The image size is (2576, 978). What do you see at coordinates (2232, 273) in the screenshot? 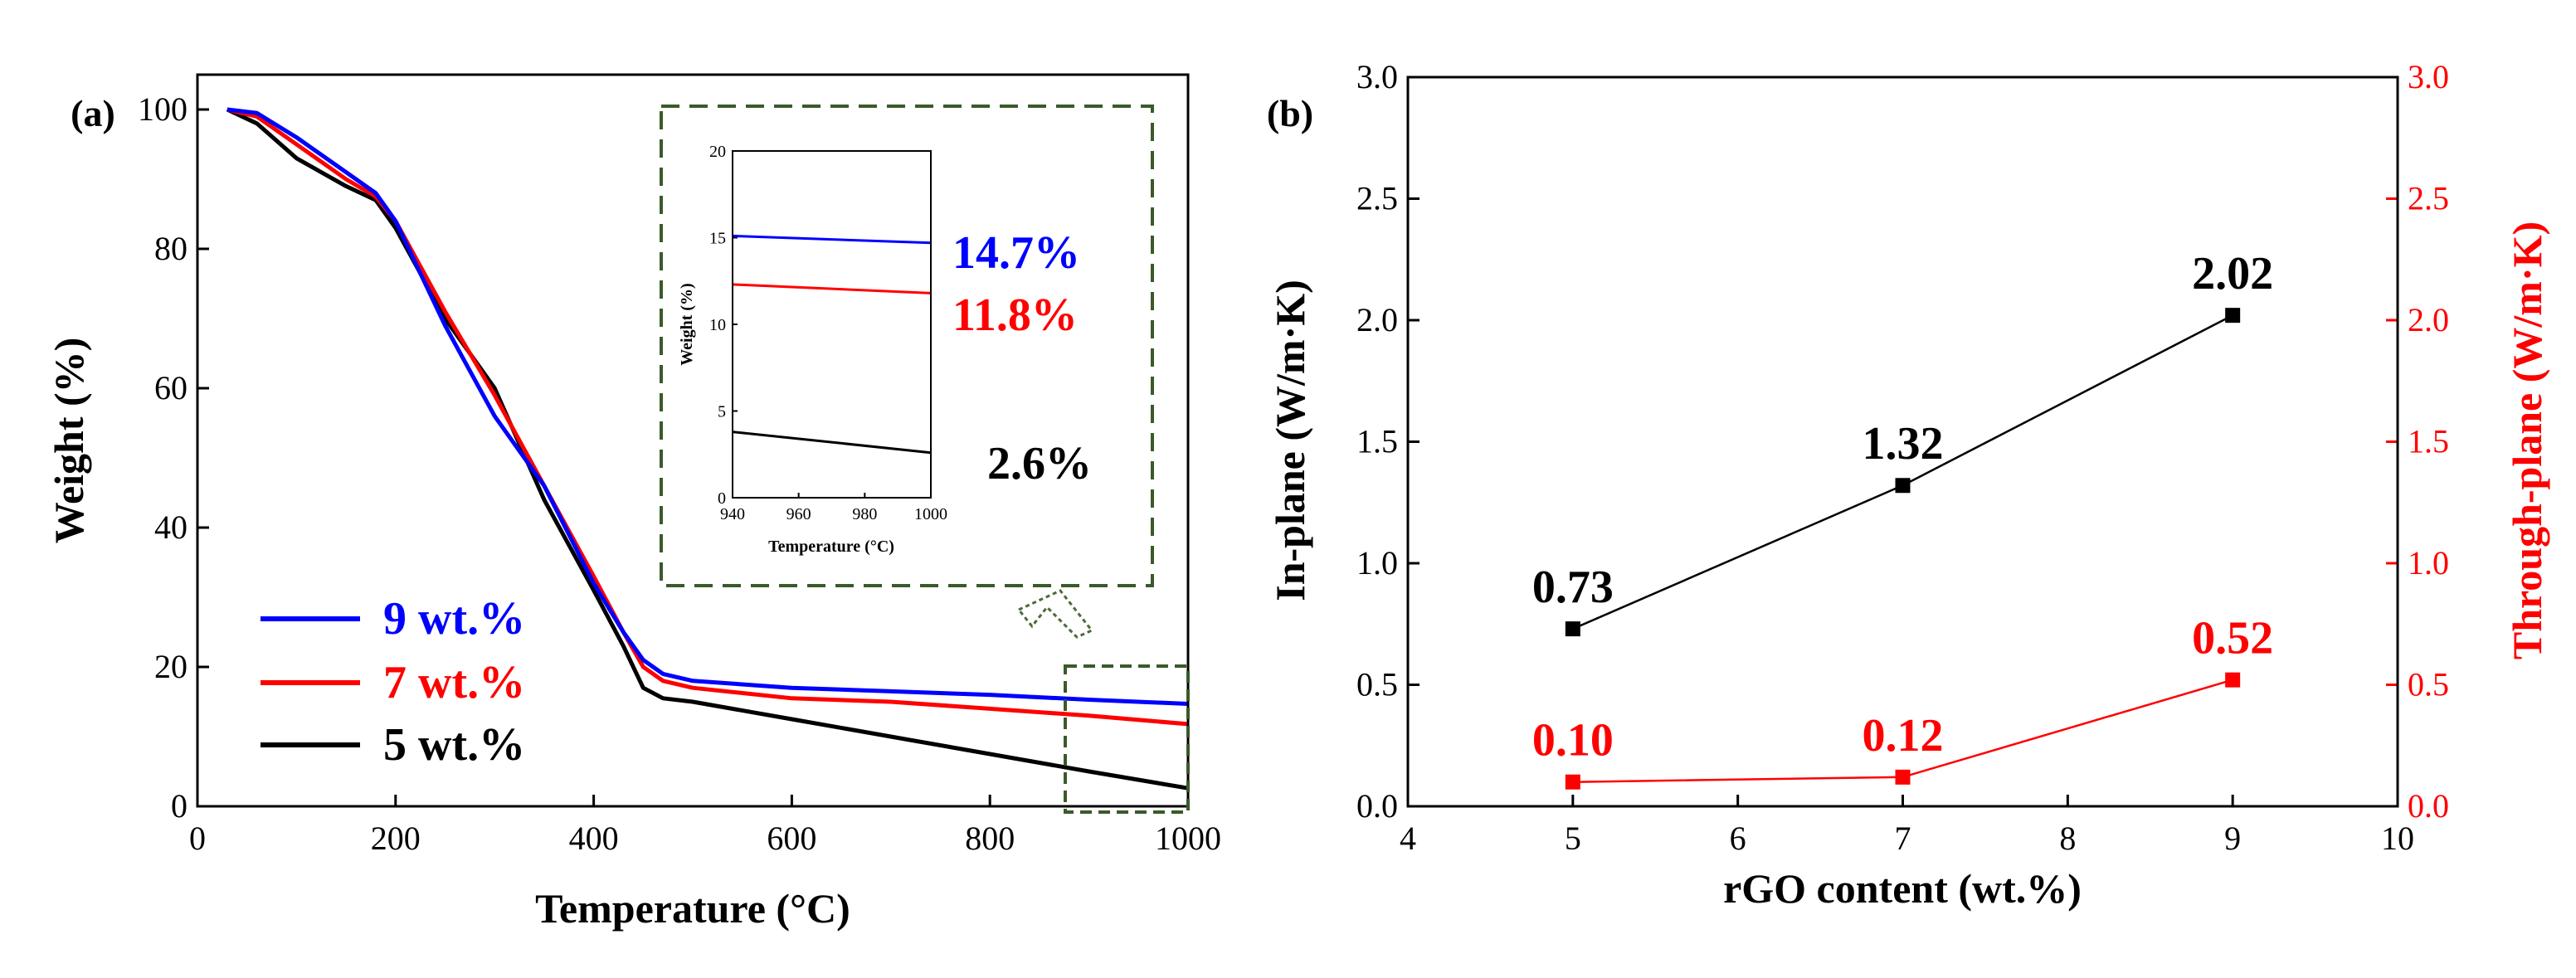
I see `b-point-label-0-2: 2.02` at bounding box center [2232, 273].